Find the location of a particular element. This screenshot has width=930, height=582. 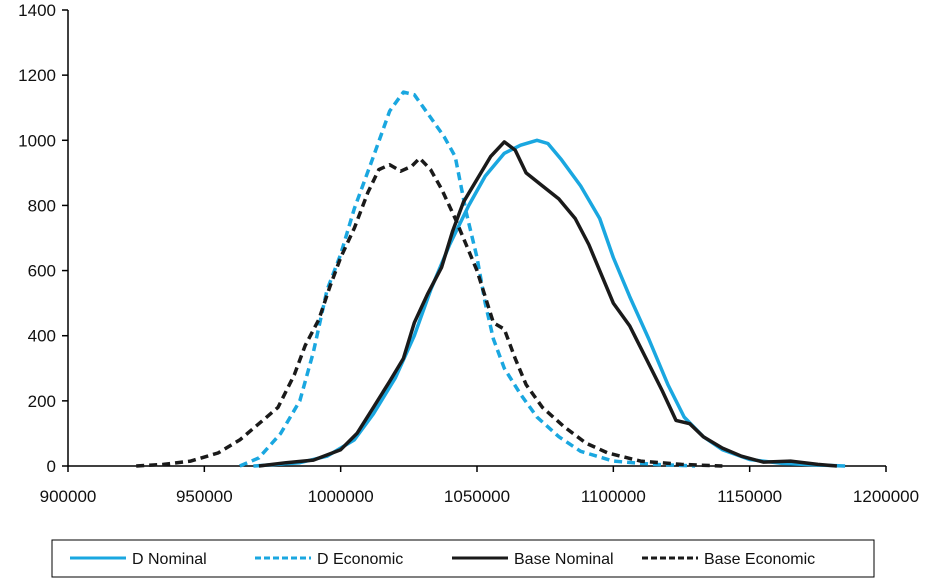

x-tick-label: 1100000 is located at coordinates (613, 496).